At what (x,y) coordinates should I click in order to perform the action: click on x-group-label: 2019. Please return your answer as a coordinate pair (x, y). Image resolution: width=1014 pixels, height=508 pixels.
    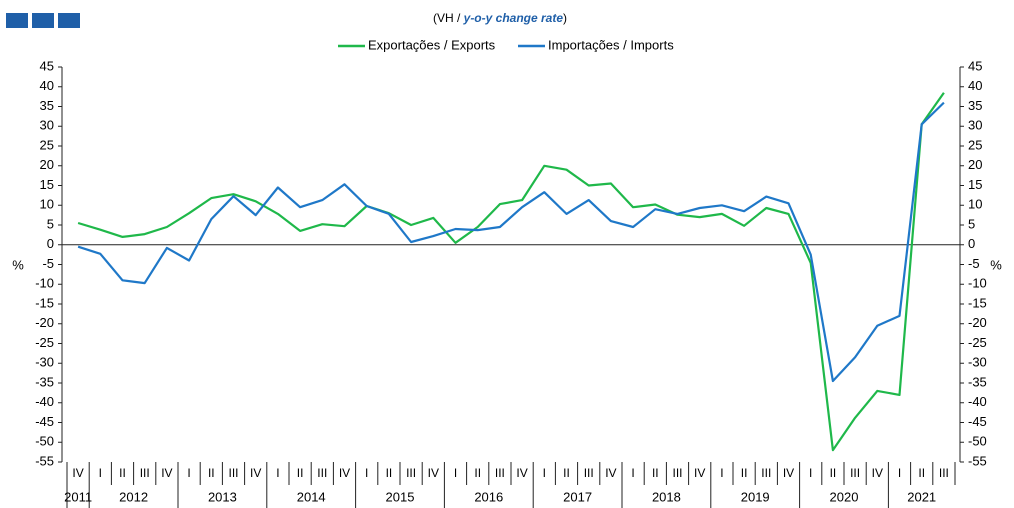
    Looking at the image, I should click on (755, 496).